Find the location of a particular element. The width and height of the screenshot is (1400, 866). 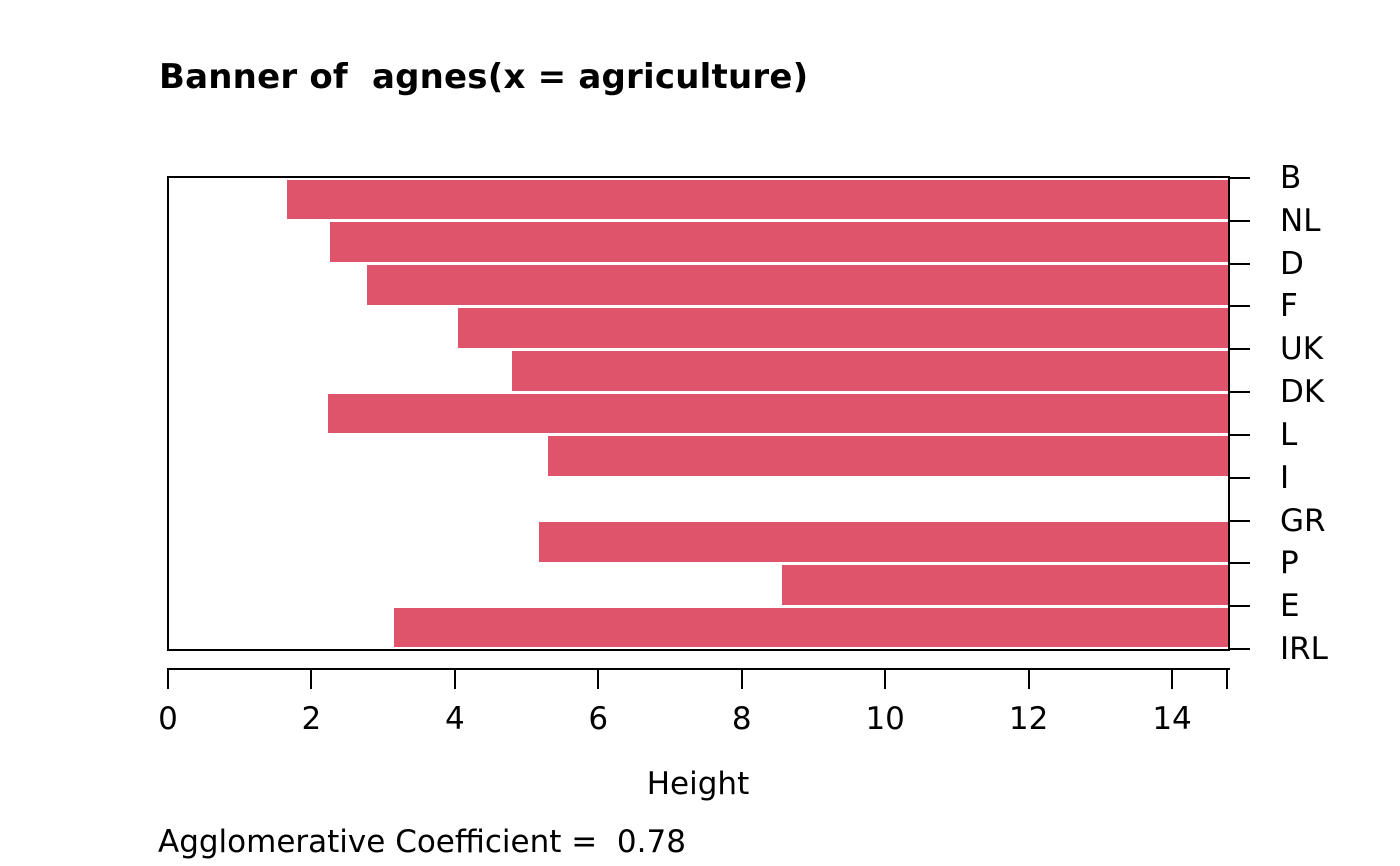

x-tick-label-6: 6 is located at coordinates (598, 719).